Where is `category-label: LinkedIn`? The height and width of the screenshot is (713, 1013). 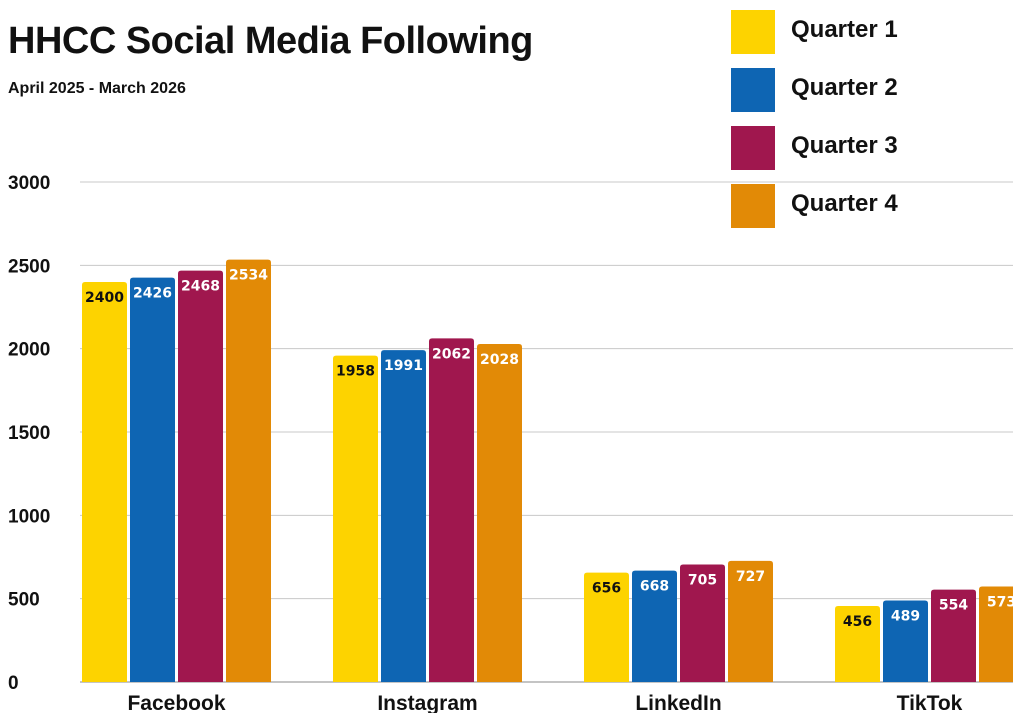
category-label: LinkedIn is located at coordinates (678, 702).